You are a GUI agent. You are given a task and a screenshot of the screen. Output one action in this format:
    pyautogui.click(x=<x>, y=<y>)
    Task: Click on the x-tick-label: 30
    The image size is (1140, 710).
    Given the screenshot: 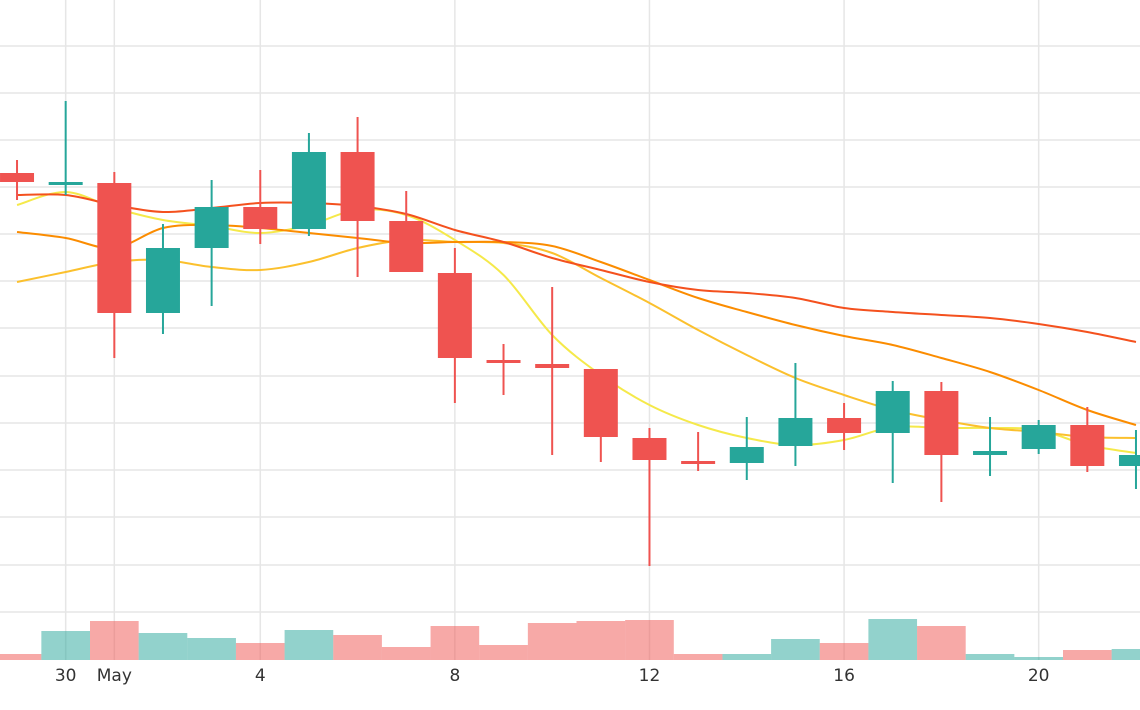 What is the action you would take?
    pyautogui.click(x=66, y=676)
    